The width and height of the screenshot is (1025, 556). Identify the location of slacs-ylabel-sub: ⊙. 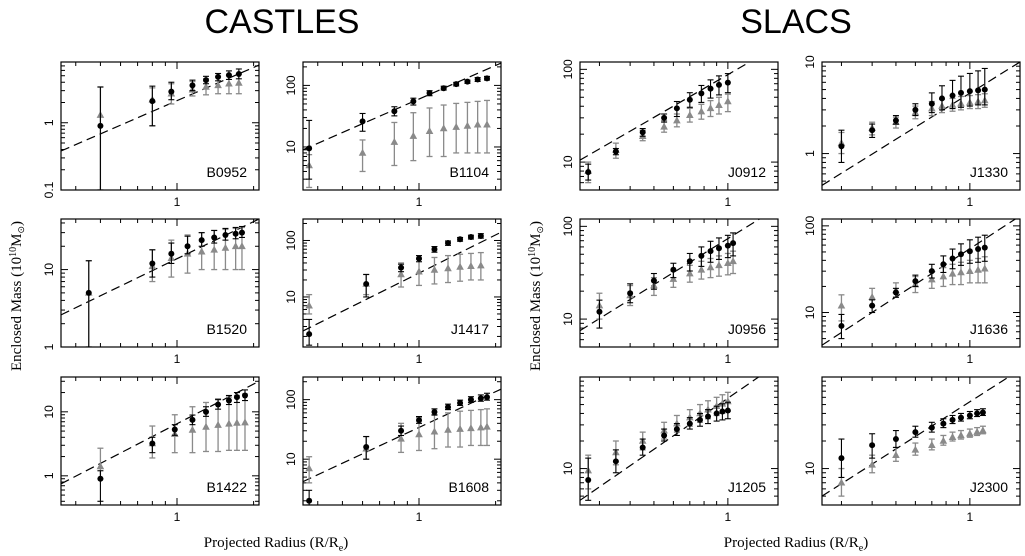
(540, 230).